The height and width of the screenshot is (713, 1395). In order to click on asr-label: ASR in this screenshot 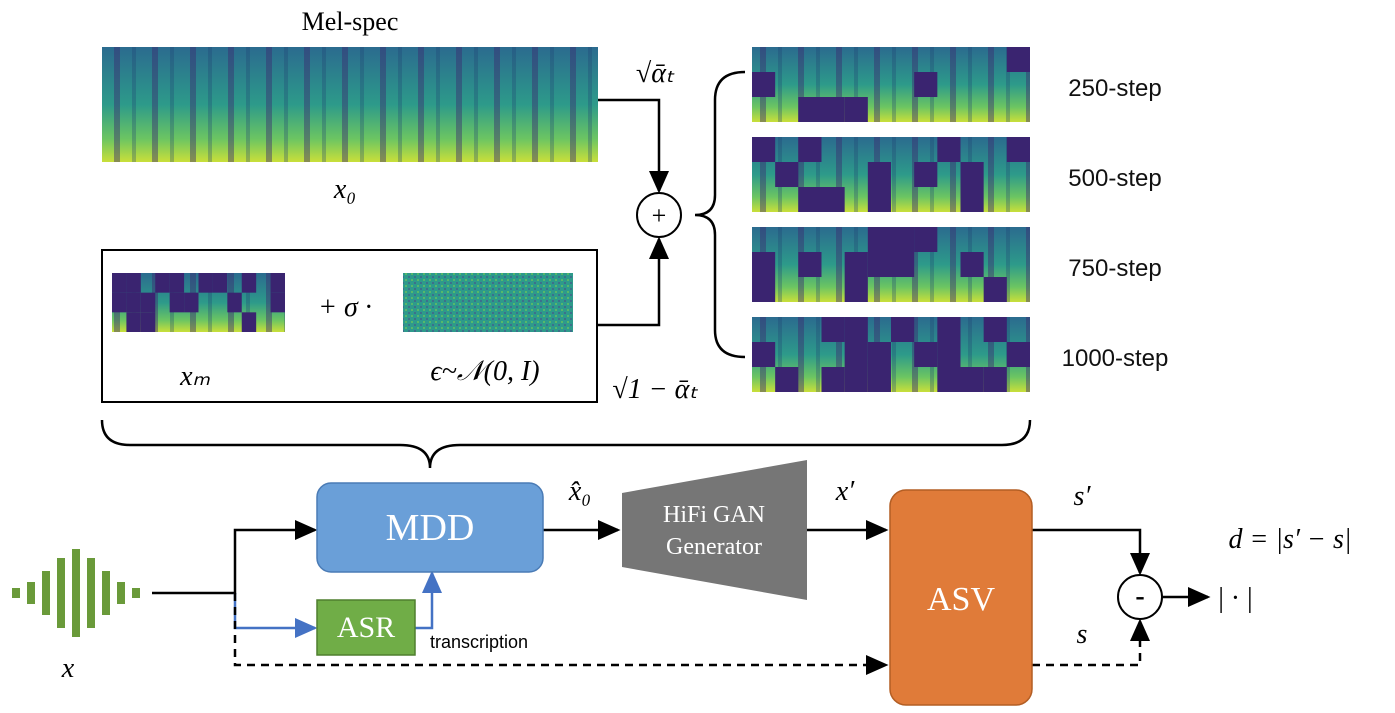, I will do `click(366, 627)`.